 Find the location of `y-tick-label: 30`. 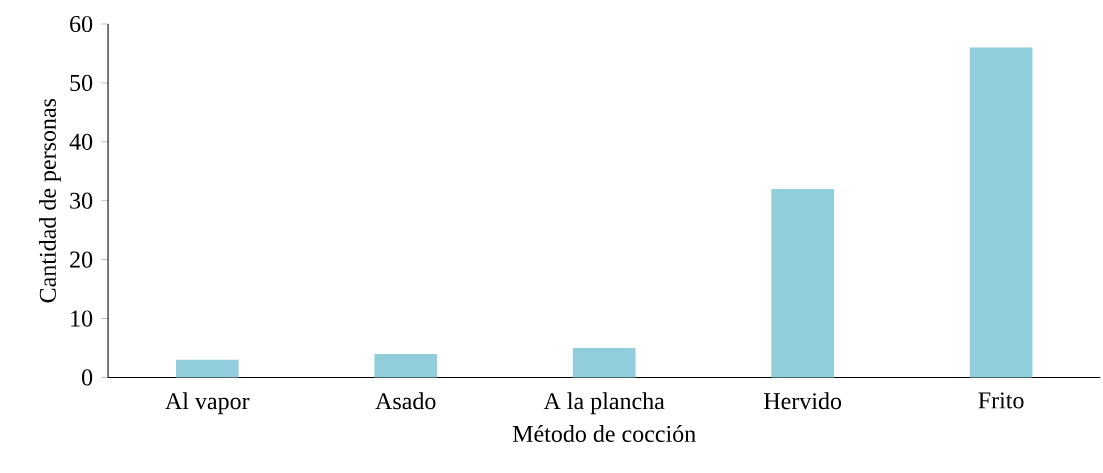

y-tick-label: 30 is located at coordinates (81, 200).